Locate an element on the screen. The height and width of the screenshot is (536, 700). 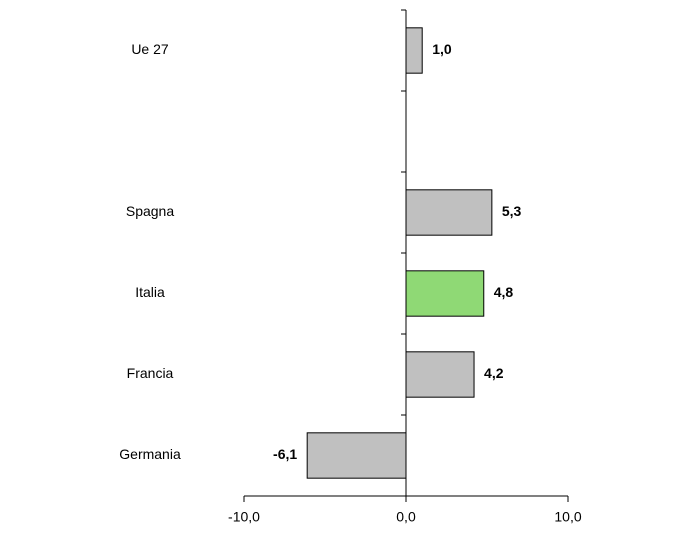
y-tick-label: Spagna is located at coordinates (150, 211).